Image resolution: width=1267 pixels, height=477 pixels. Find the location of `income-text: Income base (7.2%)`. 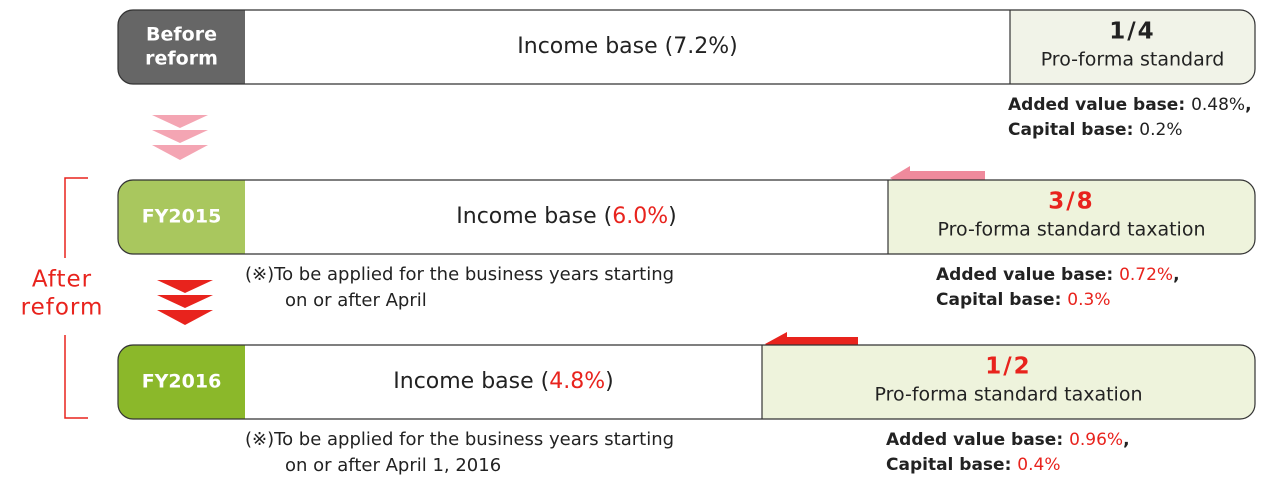

income-text: Income base (7.2%) is located at coordinates (627, 46).